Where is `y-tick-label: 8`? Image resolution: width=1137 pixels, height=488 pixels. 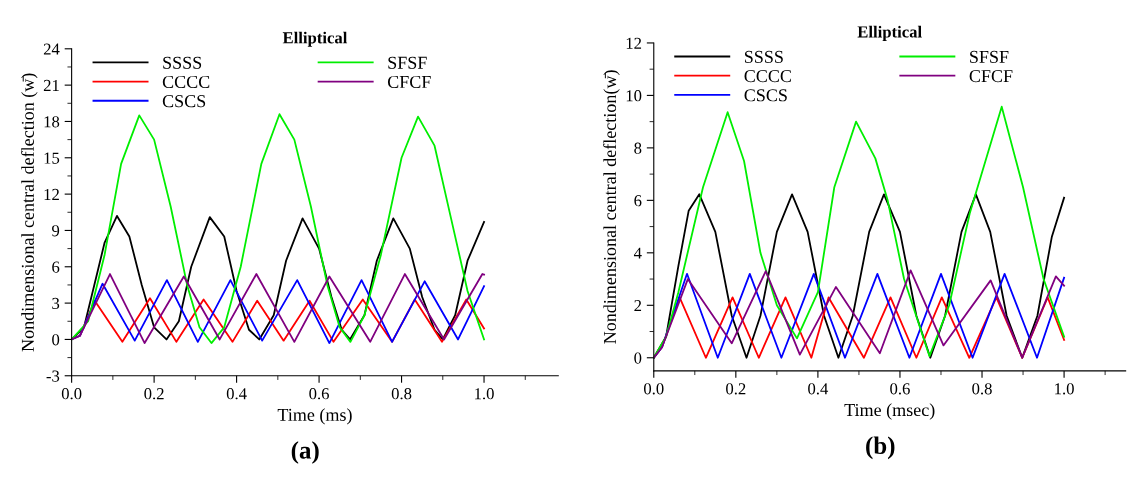
y-tick-label: 8 is located at coordinates (638, 148).